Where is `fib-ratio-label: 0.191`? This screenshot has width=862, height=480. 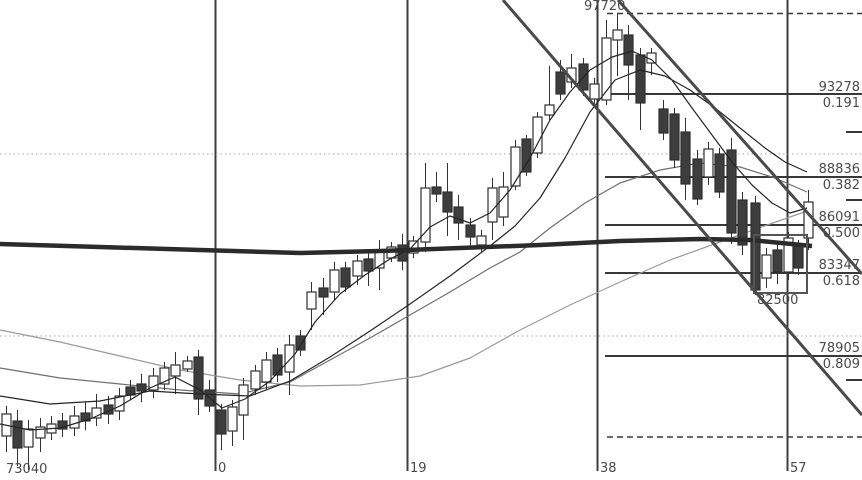 fib-ratio-label: 0.191 is located at coordinates (841, 103).